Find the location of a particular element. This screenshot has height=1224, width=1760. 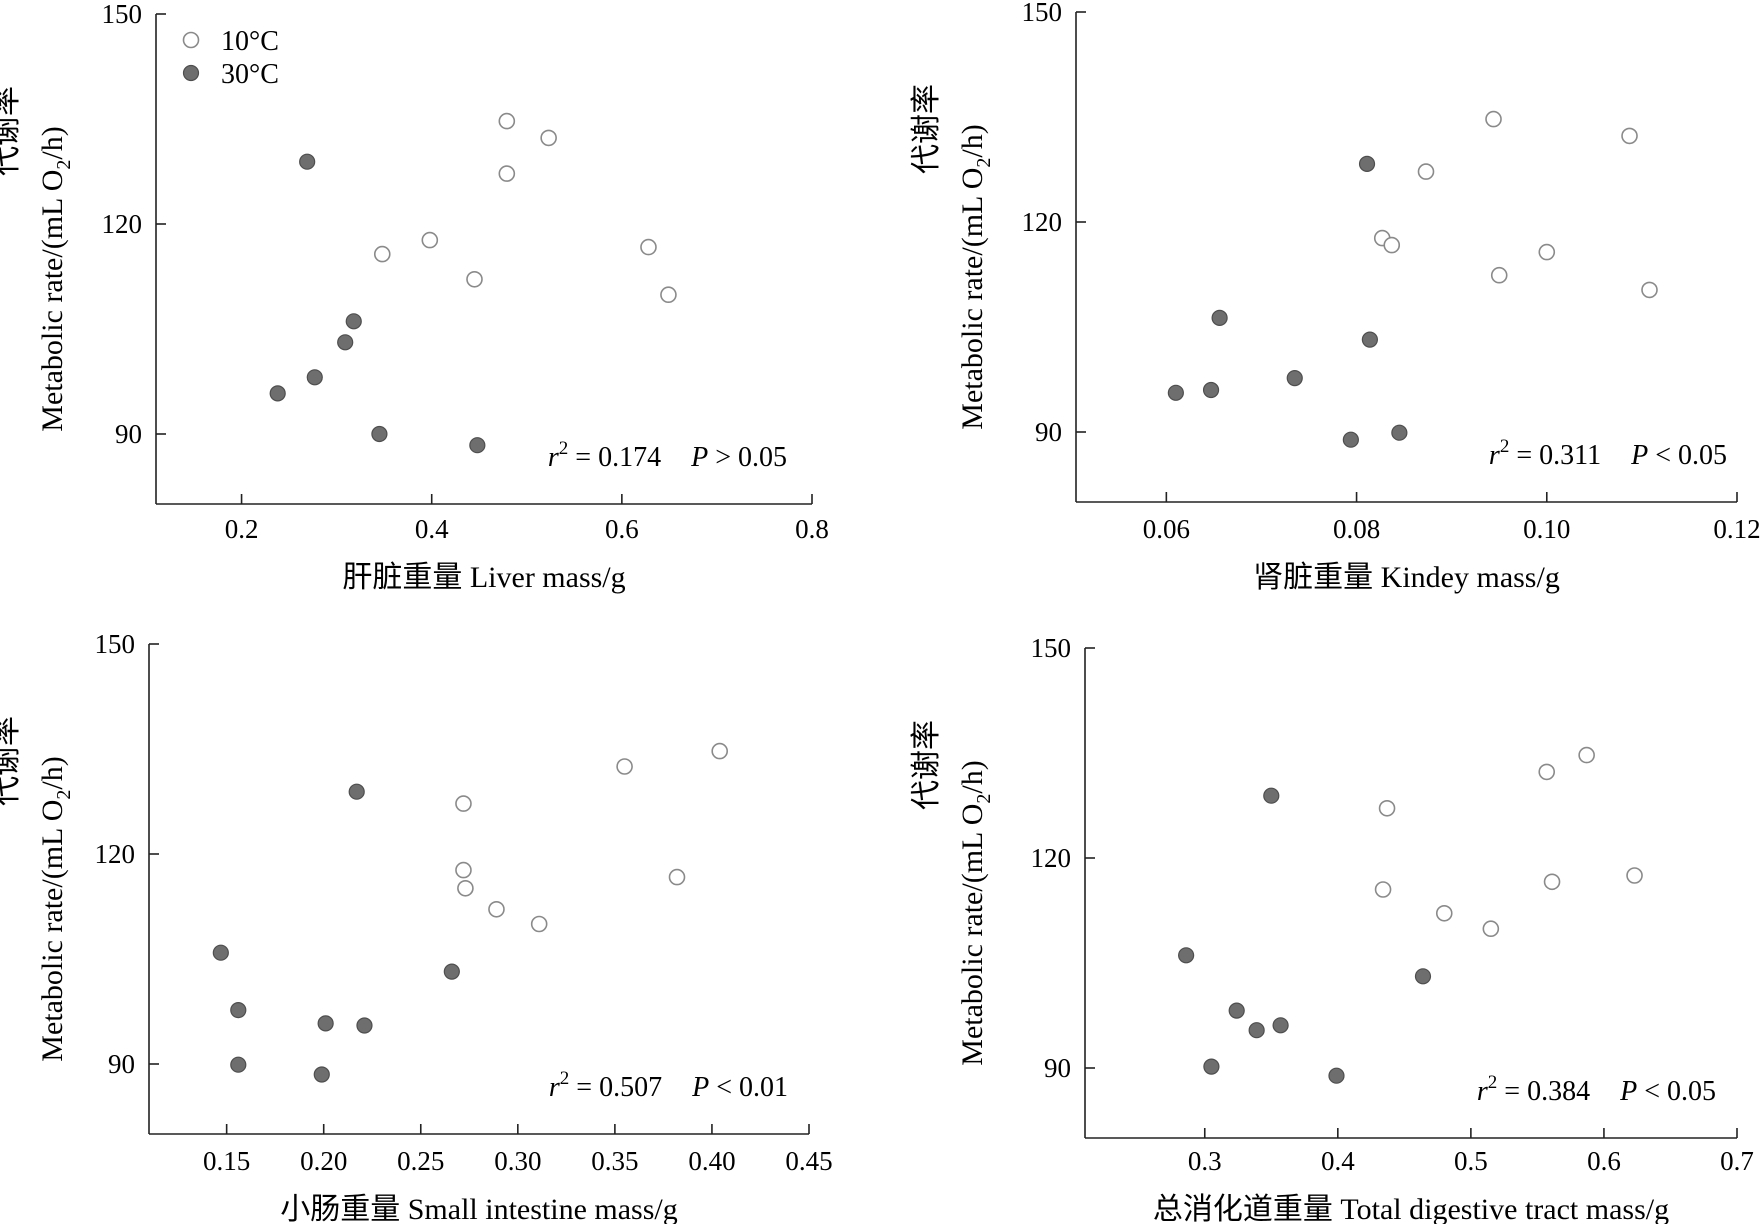

p-value: > 0.05 is located at coordinates (747, 457).